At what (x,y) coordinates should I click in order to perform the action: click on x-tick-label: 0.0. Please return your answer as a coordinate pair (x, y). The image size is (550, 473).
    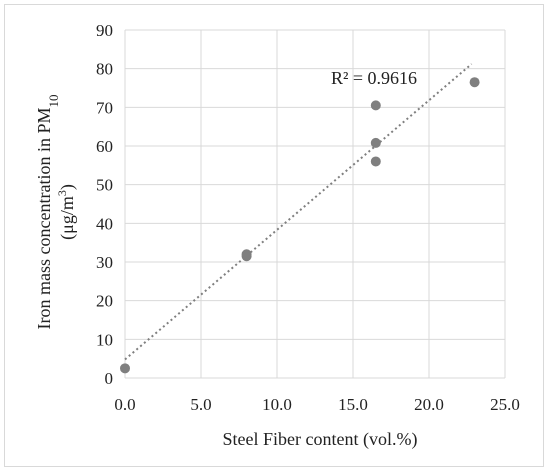
    Looking at the image, I should click on (124, 404).